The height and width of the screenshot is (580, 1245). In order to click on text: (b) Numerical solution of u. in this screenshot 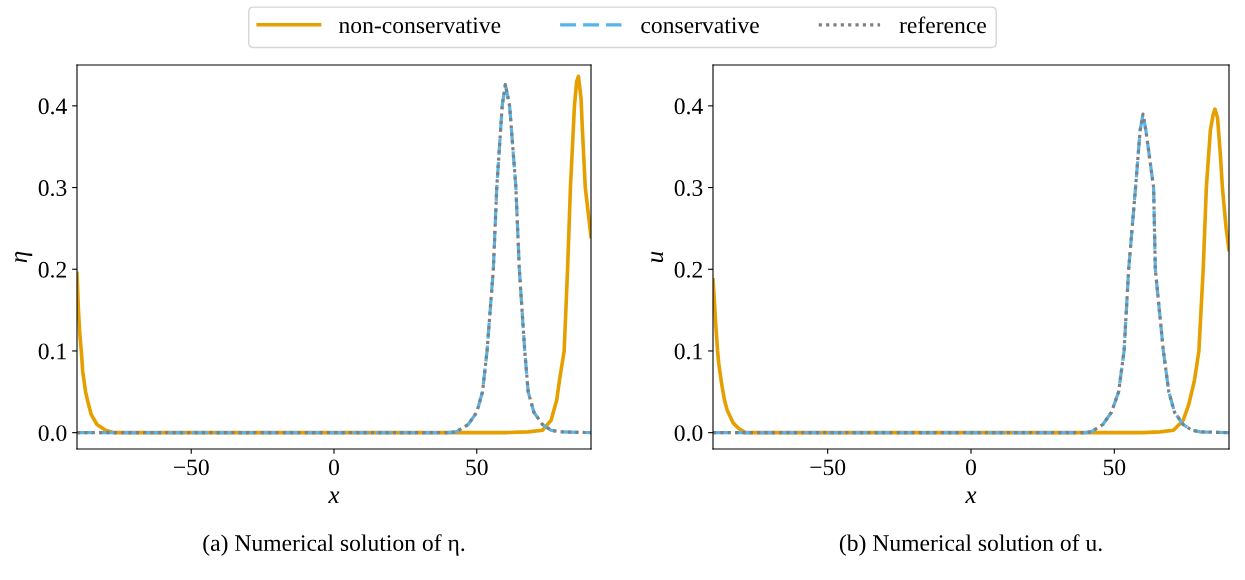, I will do `click(970, 545)`.